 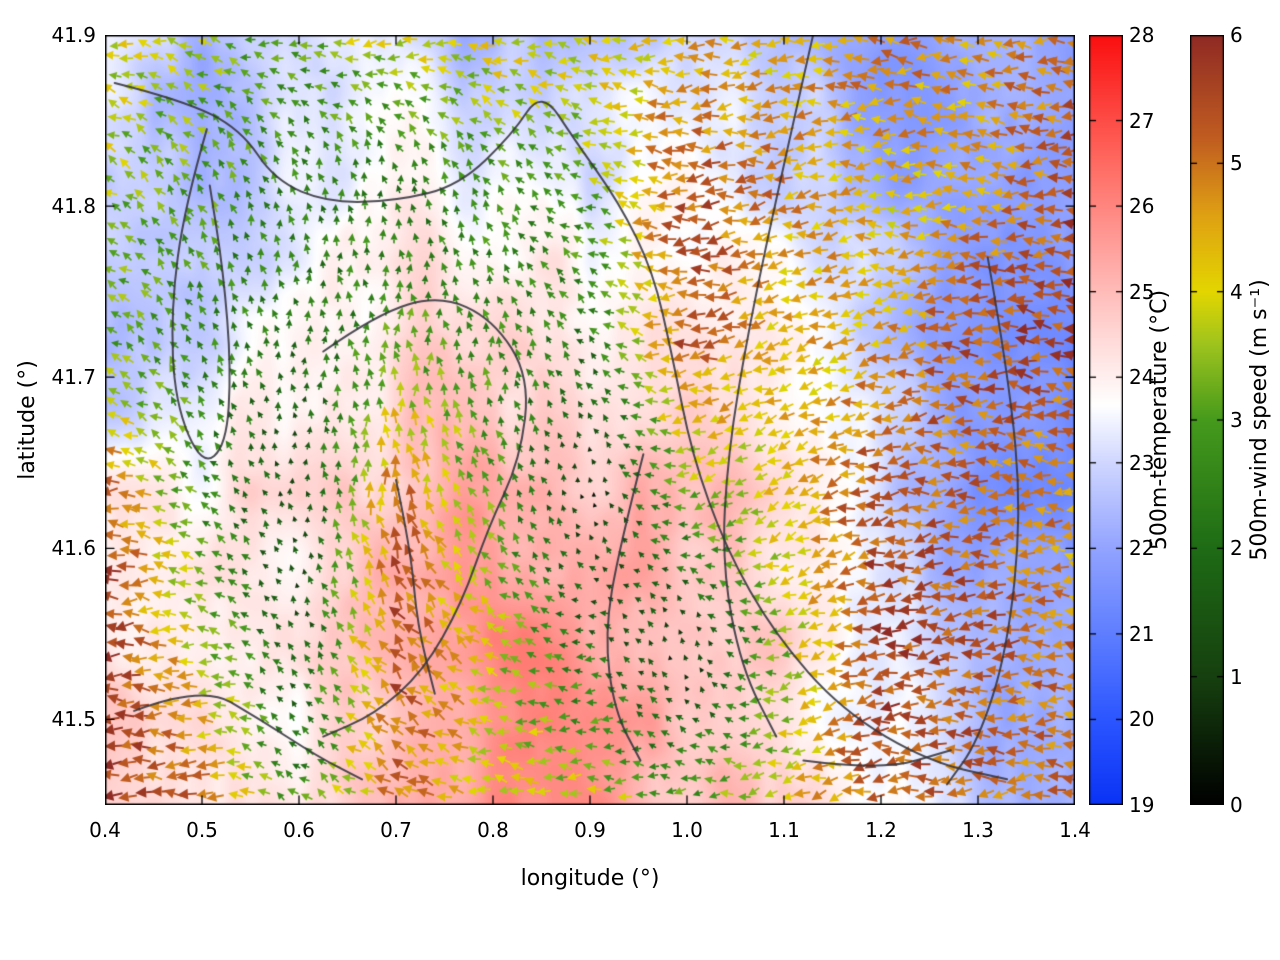 I want to click on temperature-tick-label: 22, so click(x=1142, y=548).